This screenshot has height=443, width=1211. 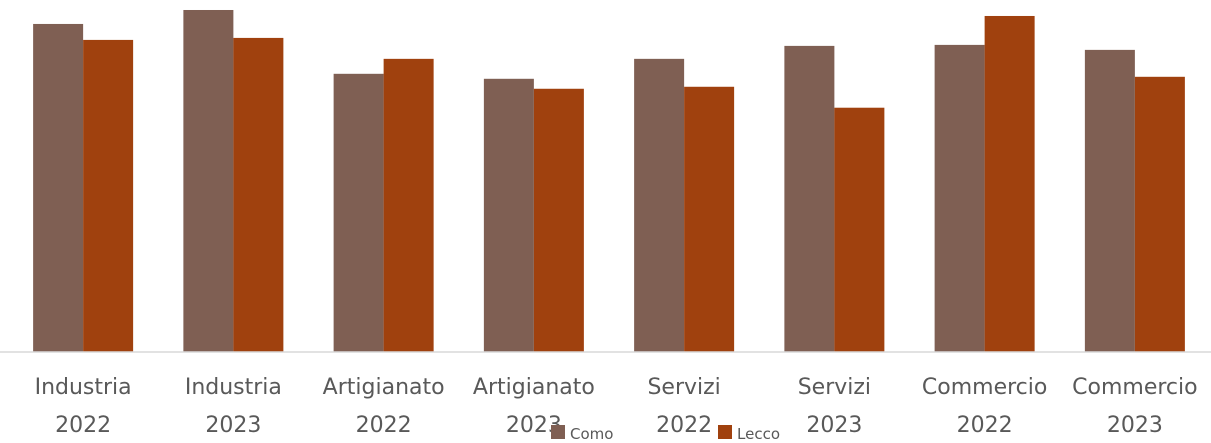 What do you see at coordinates (83, 387) in the screenshot?
I see `x-tick-label-0-0: Industria` at bounding box center [83, 387].